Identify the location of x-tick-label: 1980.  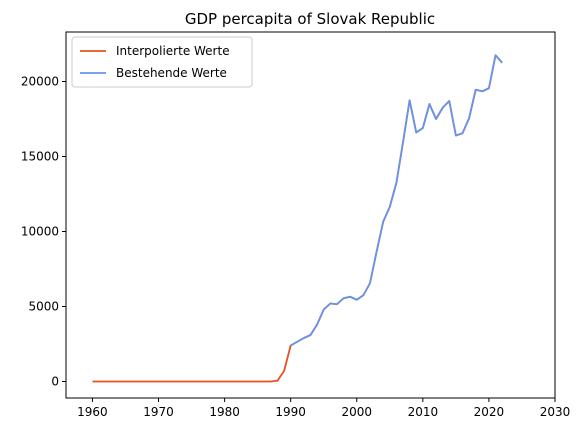
(224, 412).